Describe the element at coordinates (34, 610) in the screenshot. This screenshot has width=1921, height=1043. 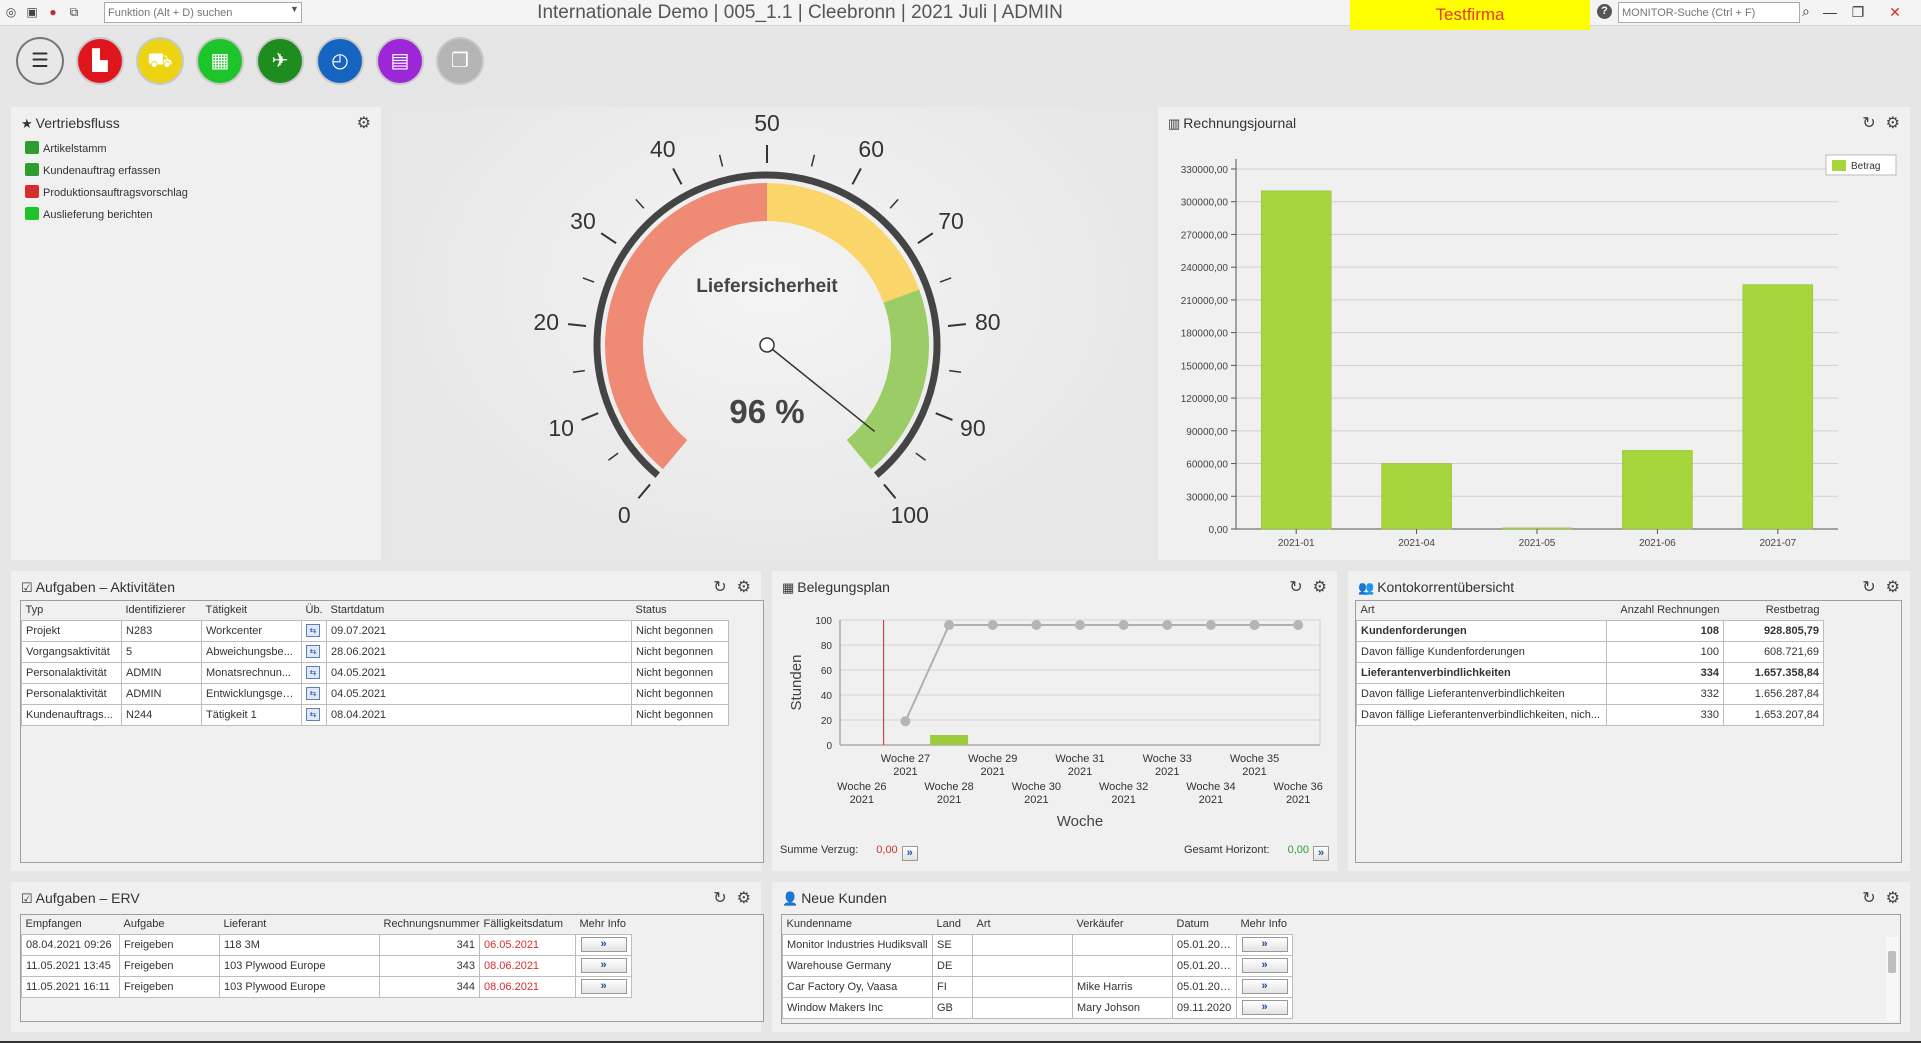
I see `column-header: Typ` at that location.